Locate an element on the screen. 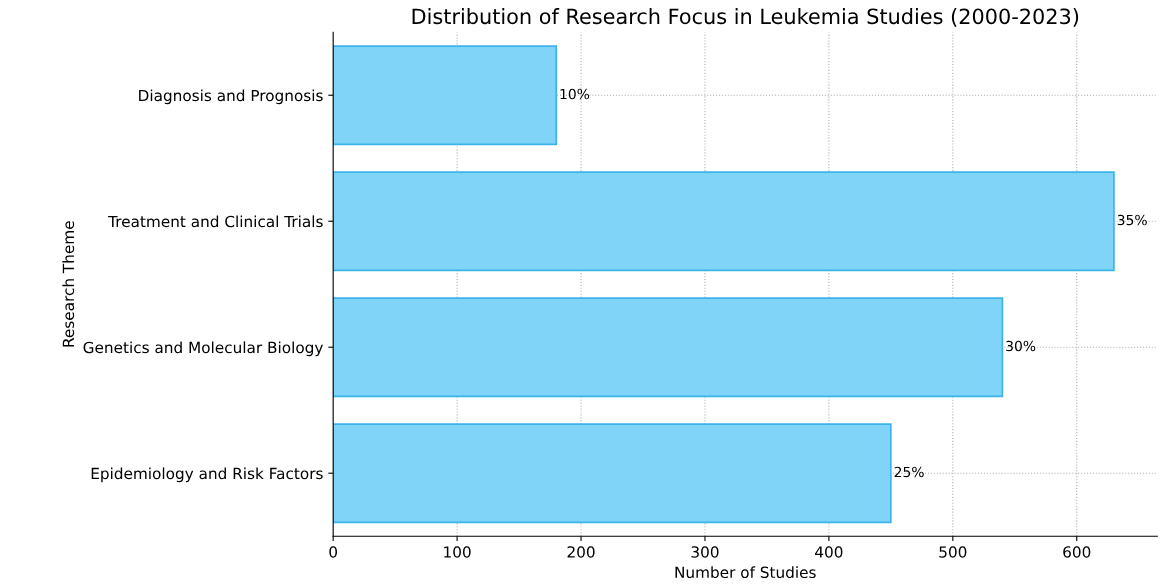  y-tick-label: Epidemiology and Risk Factors is located at coordinates (207, 475).